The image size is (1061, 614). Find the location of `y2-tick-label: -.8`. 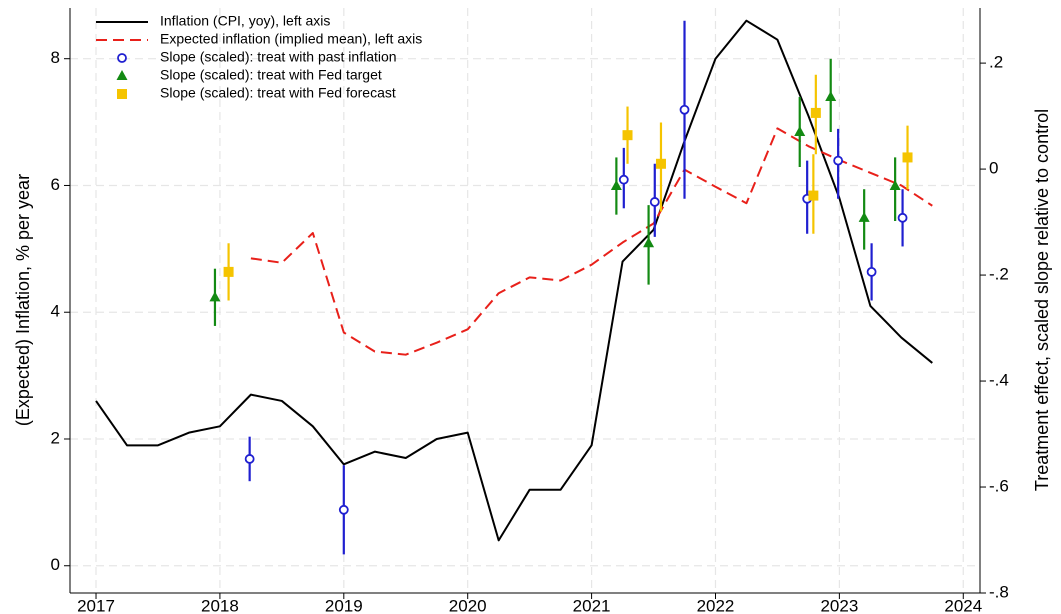

y2-tick-label: -.8 is located at coordinates (999, 591).